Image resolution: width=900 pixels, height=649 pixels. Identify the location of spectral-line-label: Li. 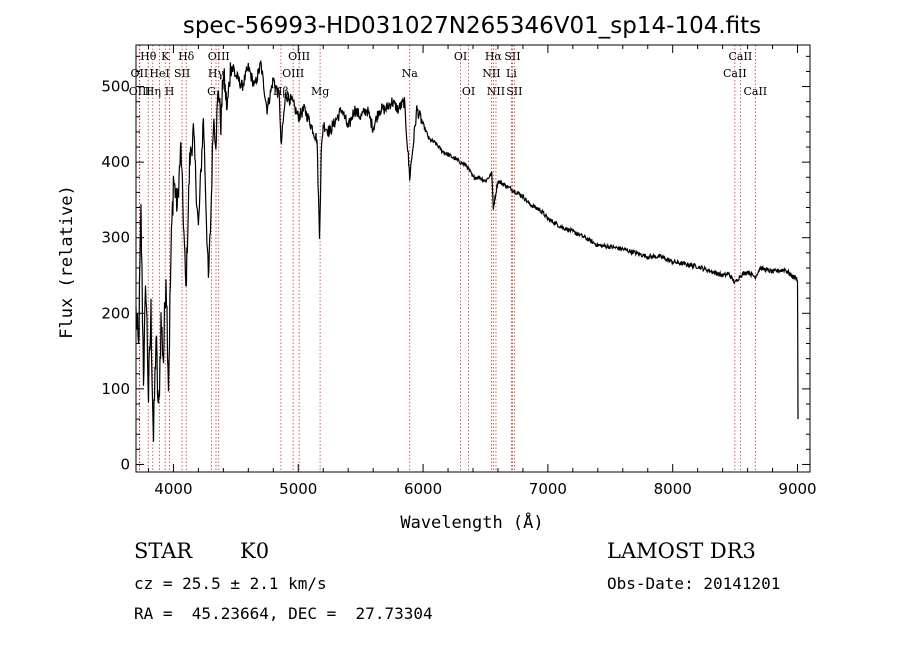
(511, 73).